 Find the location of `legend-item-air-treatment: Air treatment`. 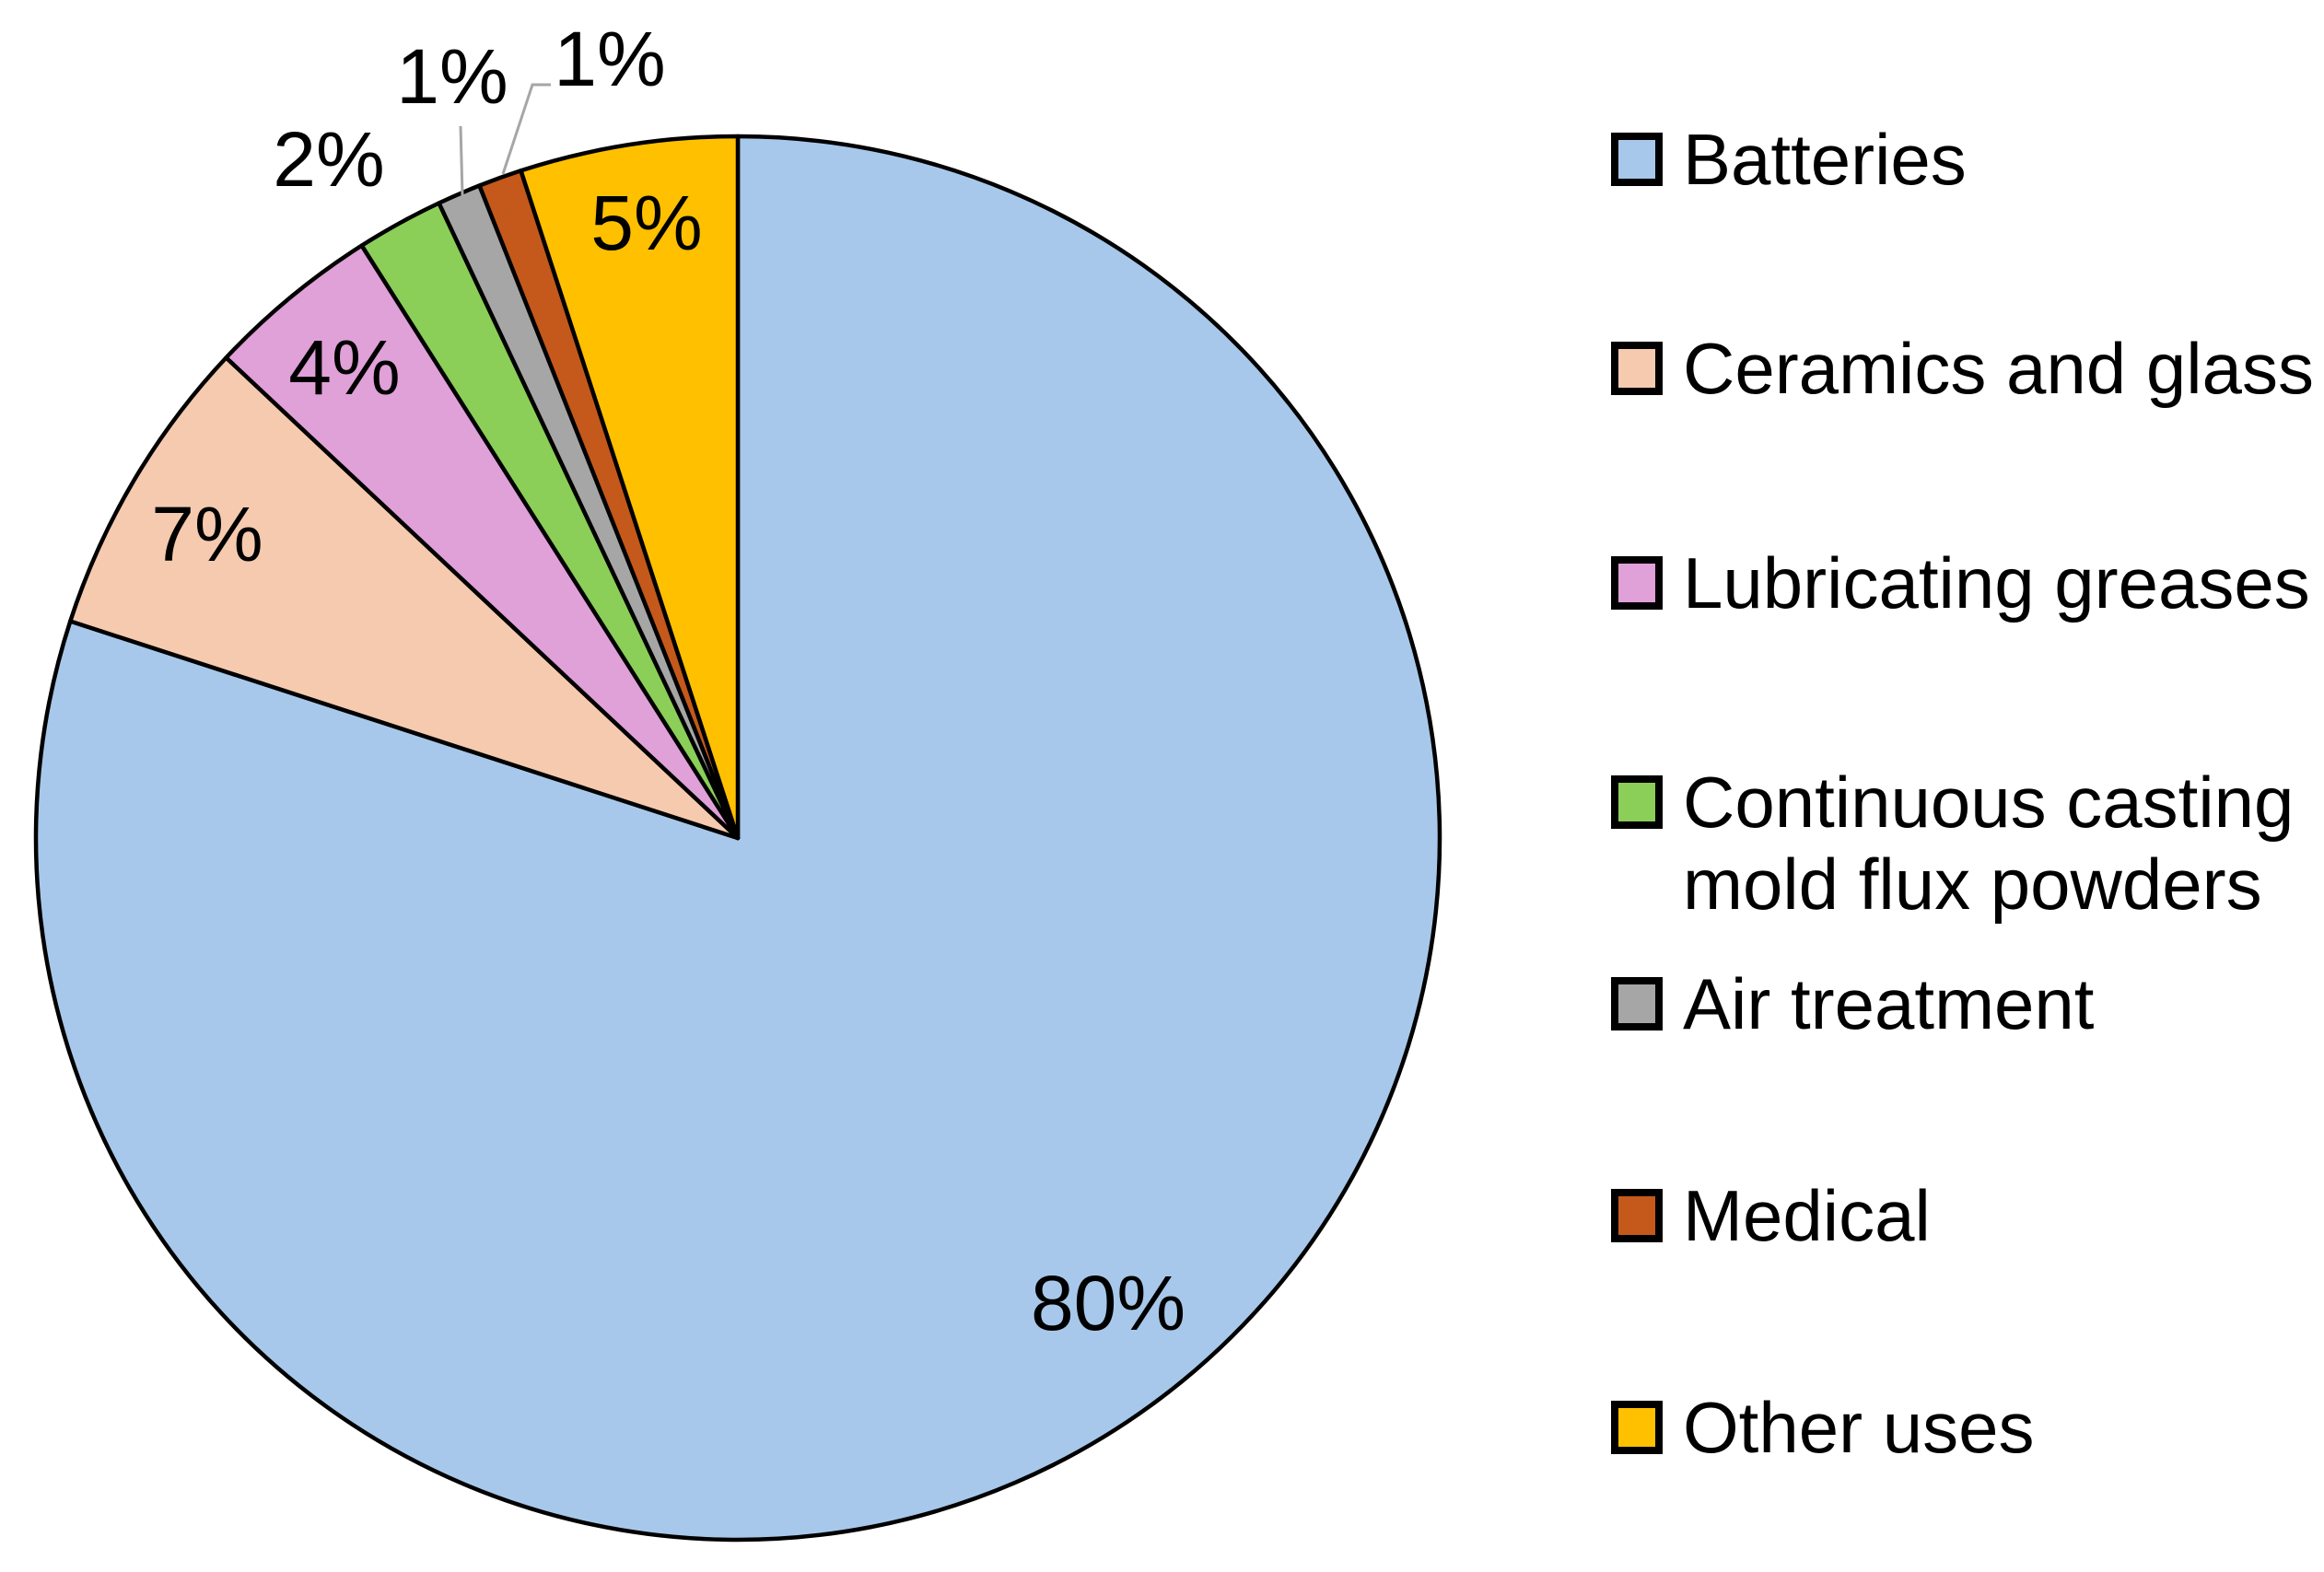

legend-item-air-treatment: Air treatment is located at coordinates (1853, 1003).